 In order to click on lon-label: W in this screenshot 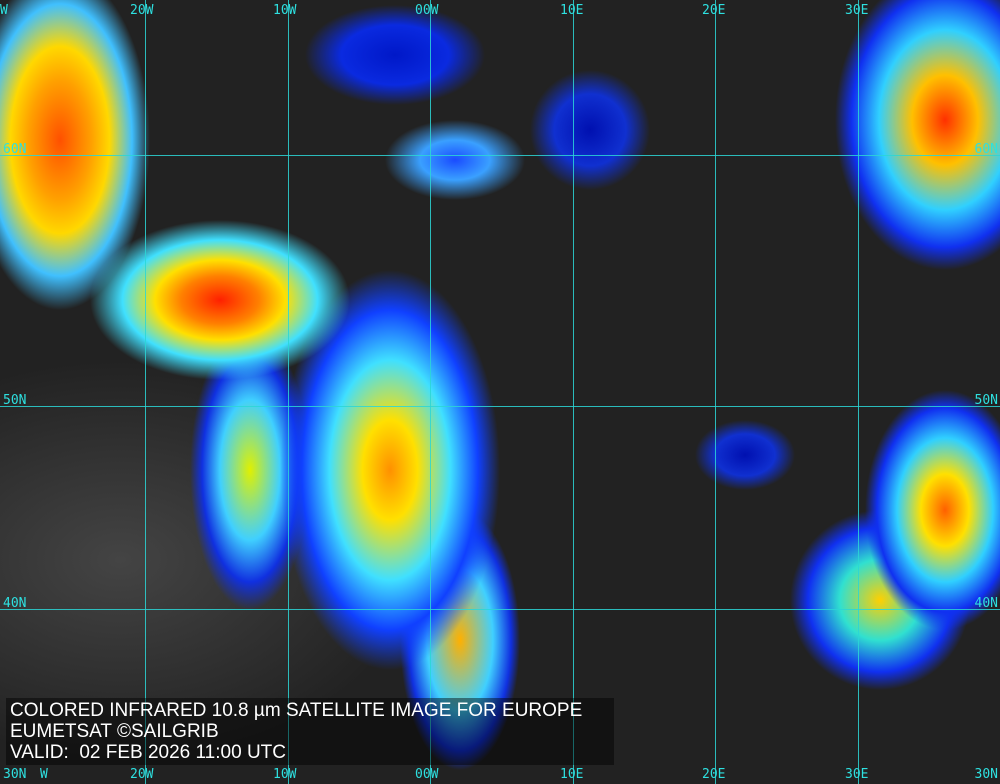, I will do `click(4, 10)`.